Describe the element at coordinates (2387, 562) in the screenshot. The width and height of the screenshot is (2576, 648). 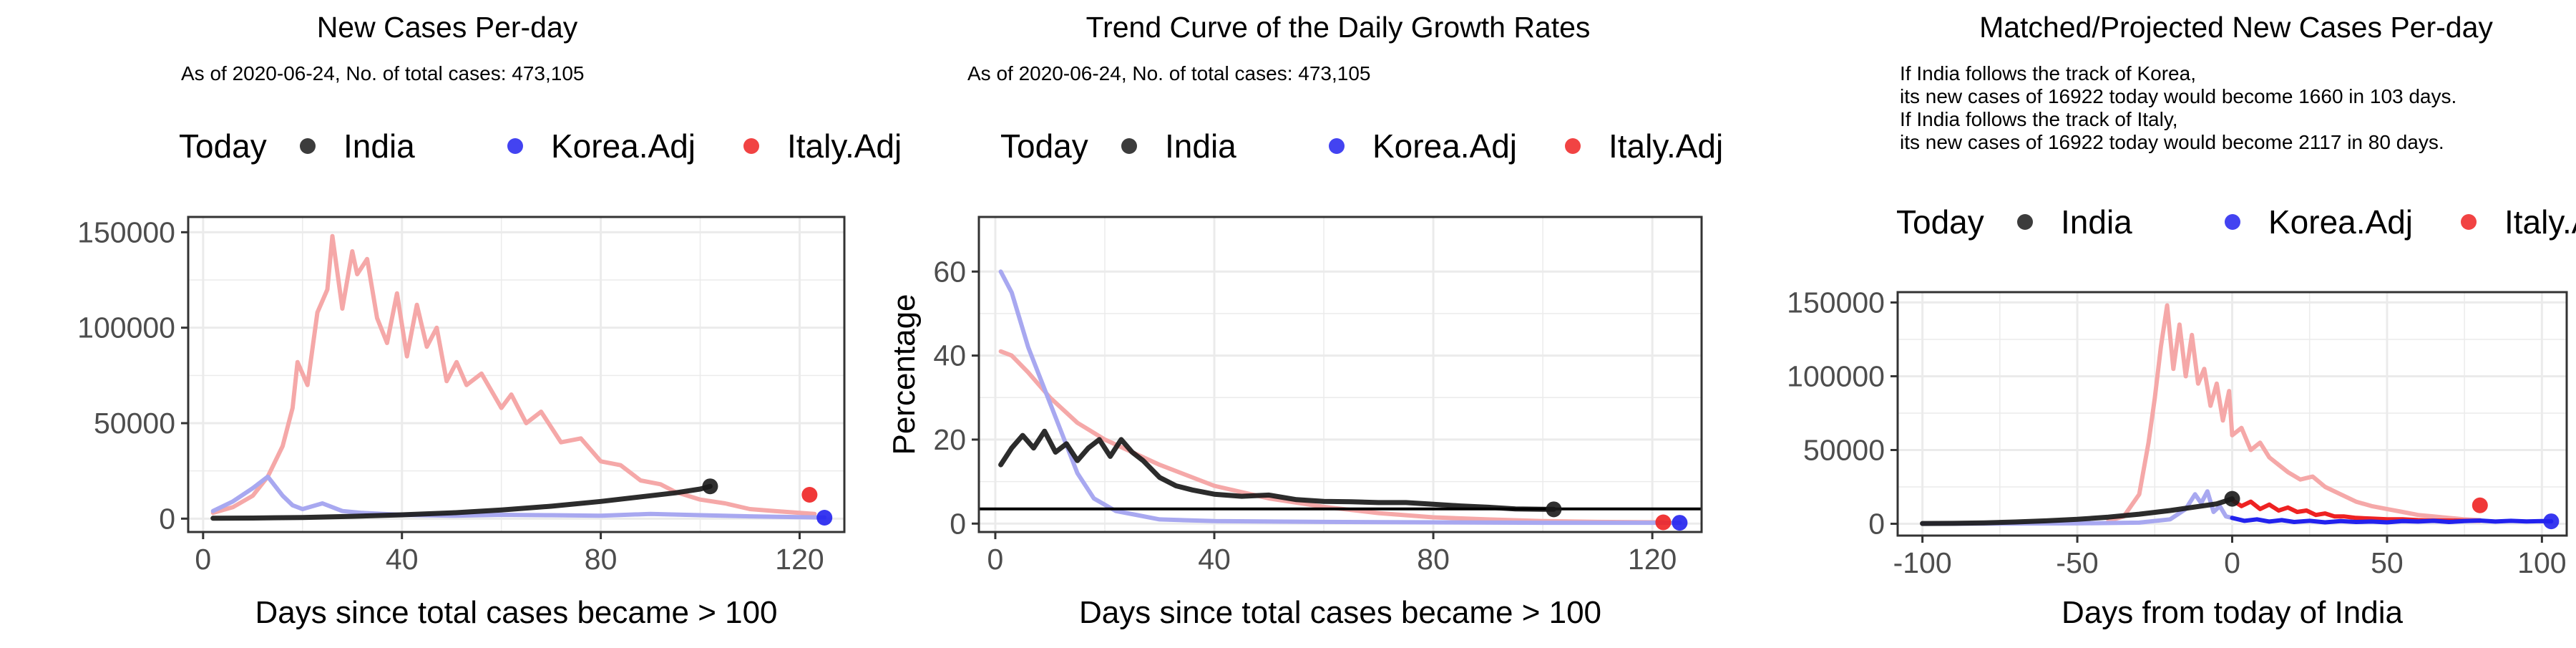
I see `x-tick-label: 50` at that location.